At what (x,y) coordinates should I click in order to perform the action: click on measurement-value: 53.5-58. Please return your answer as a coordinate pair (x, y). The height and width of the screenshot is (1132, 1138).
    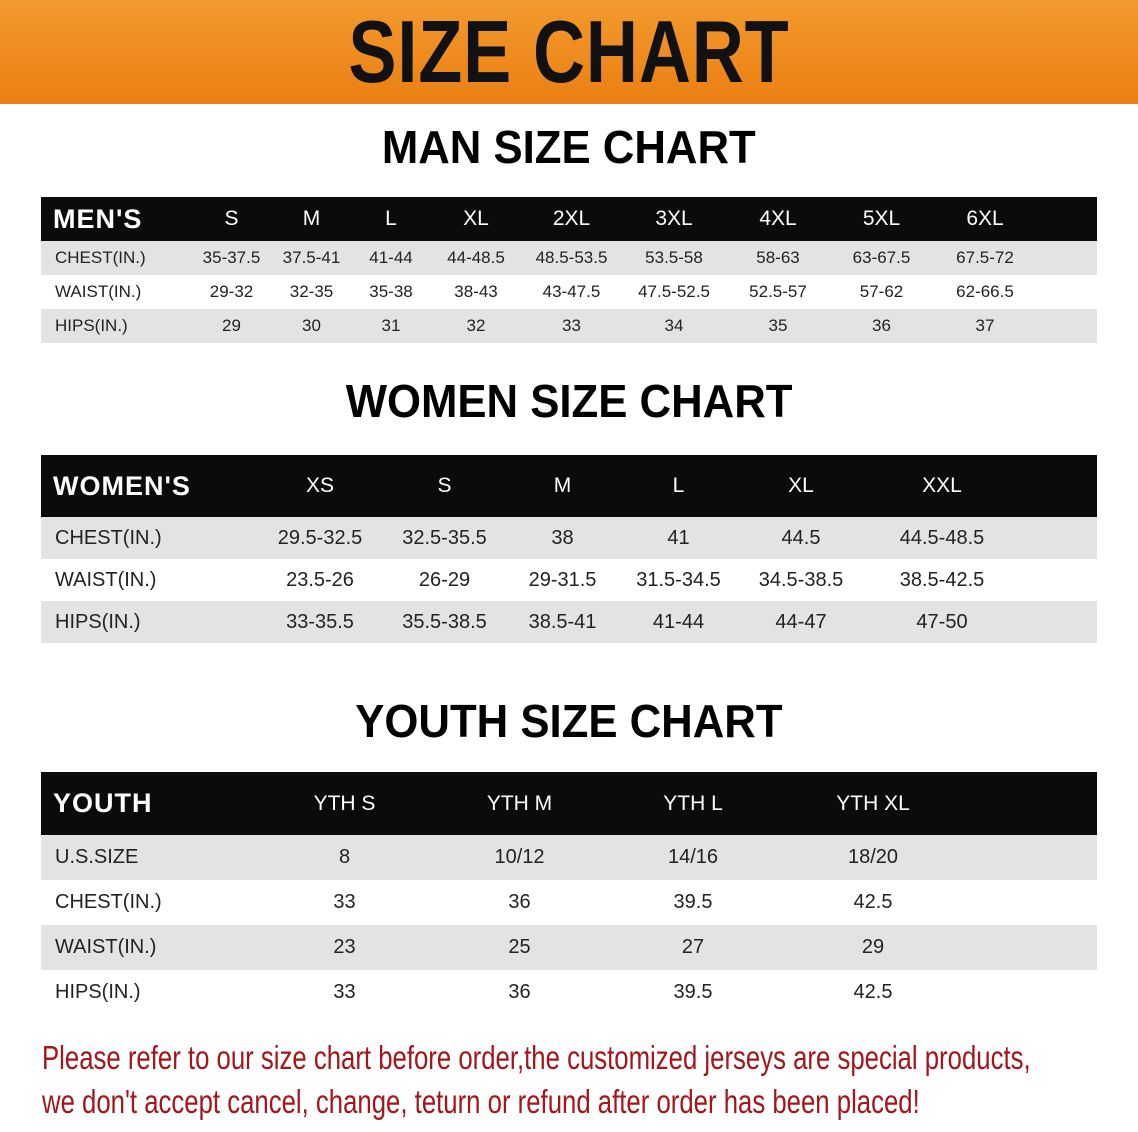
    Looking at the image, I should click on (674, 258).